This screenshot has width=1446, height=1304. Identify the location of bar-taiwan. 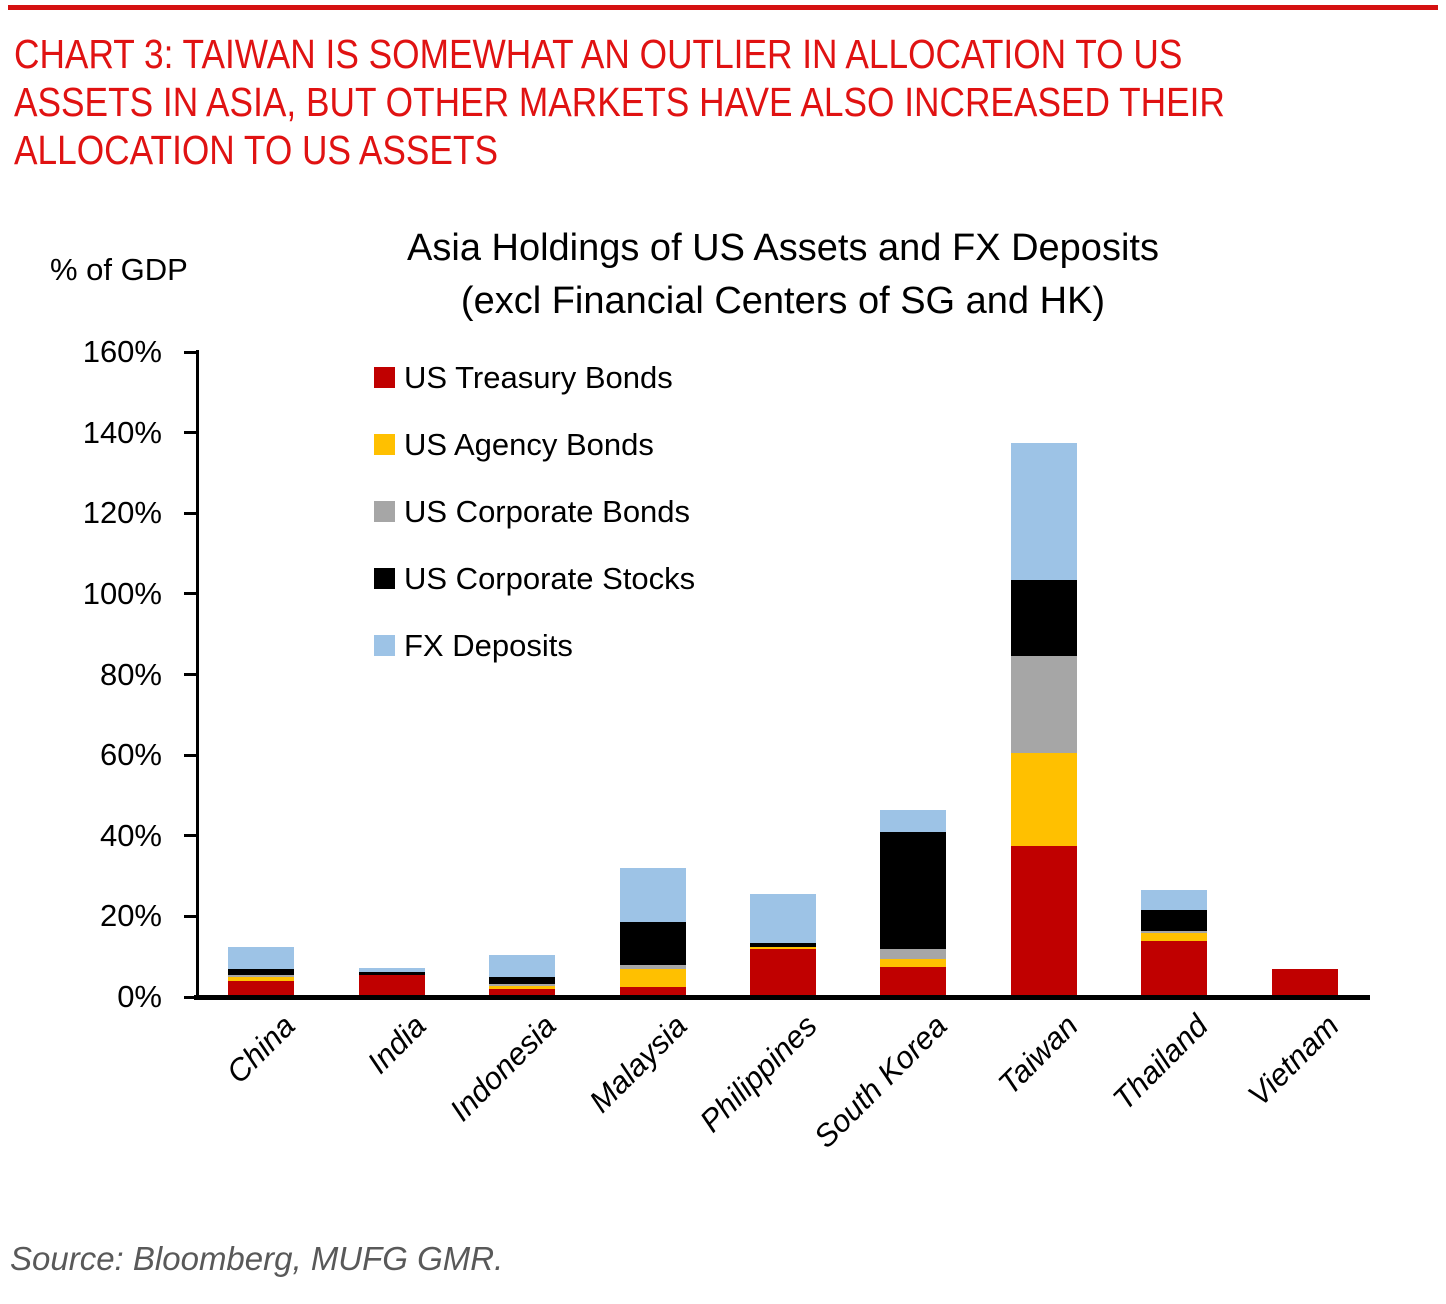
(1043, 718).